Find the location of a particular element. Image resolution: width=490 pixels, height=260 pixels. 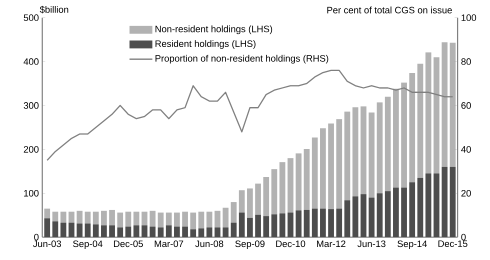

y-tick-label: 300 is located at coordinates (31, 105).